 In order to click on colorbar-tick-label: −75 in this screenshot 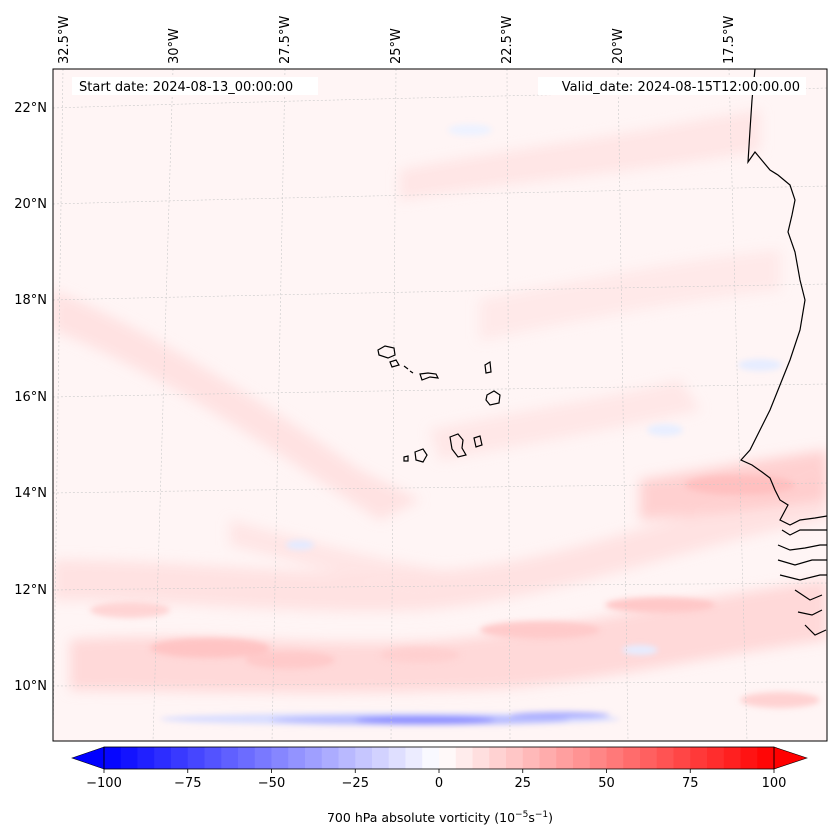, I will do `click(187, 783)`.